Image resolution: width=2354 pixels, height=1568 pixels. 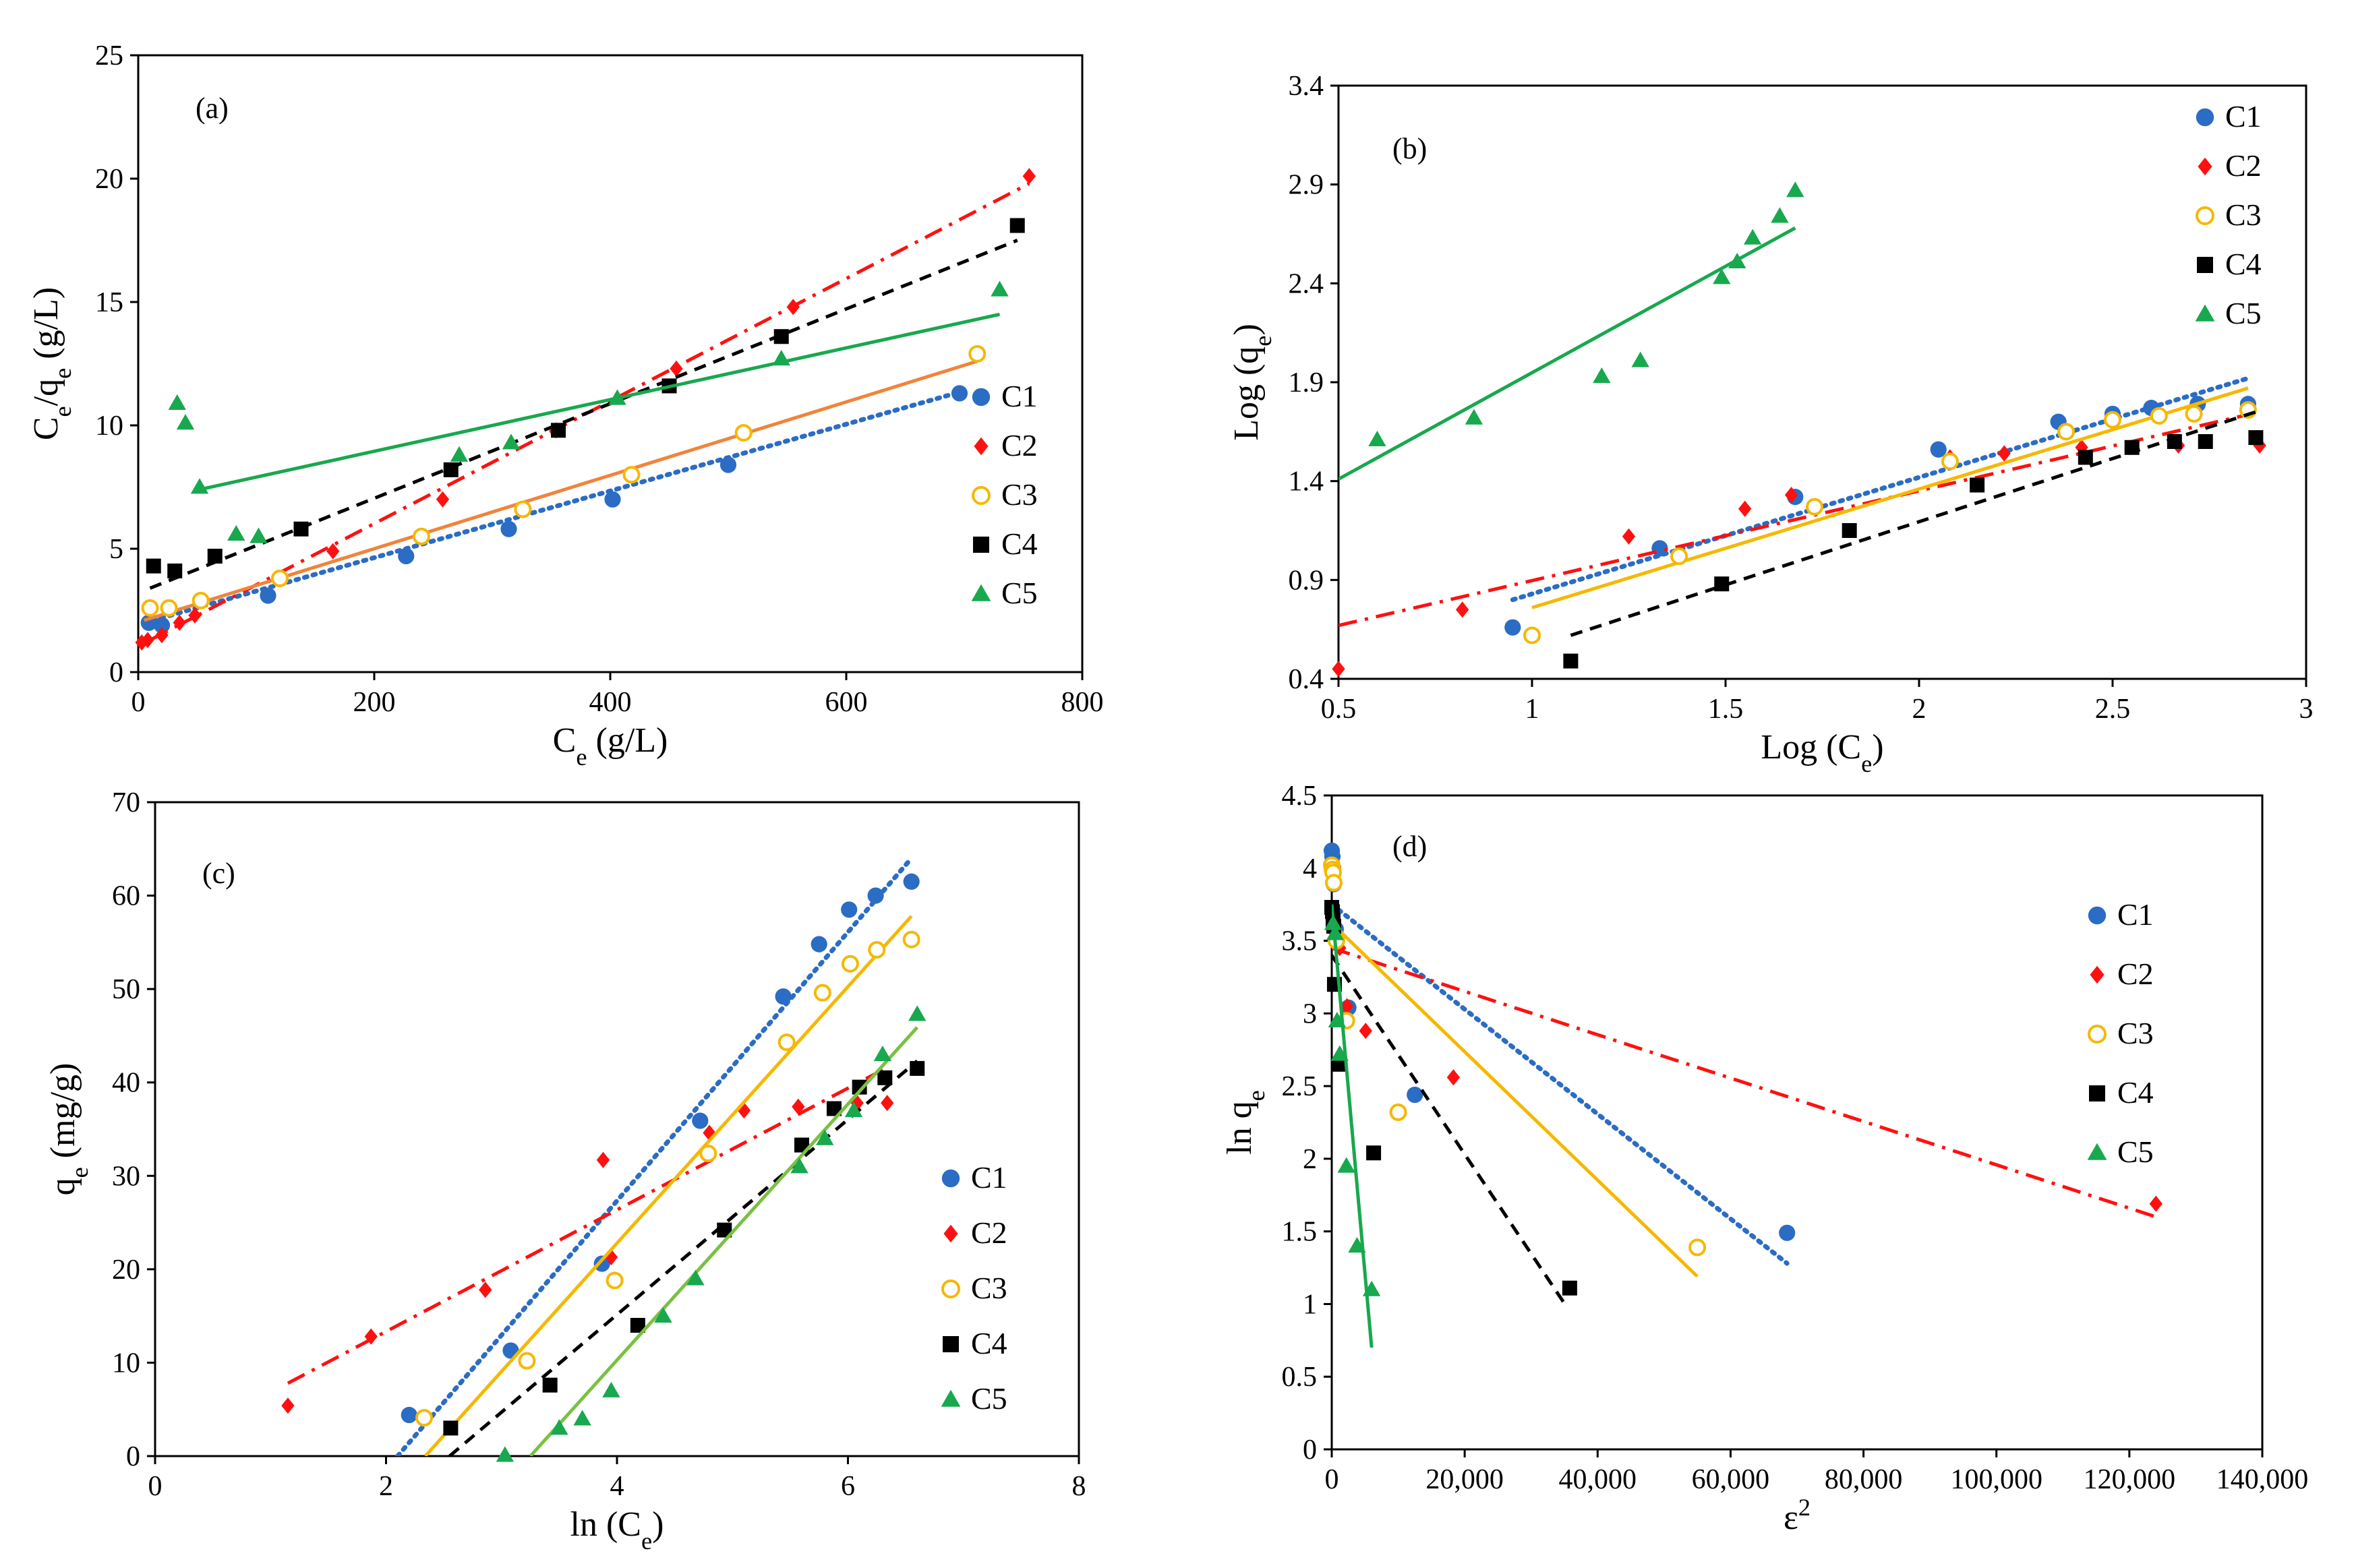 What do you see at coordinates (1307, 185) in the screenshot?
I see `y-tick-label: 2.9` at bounding box center [1307, 185].